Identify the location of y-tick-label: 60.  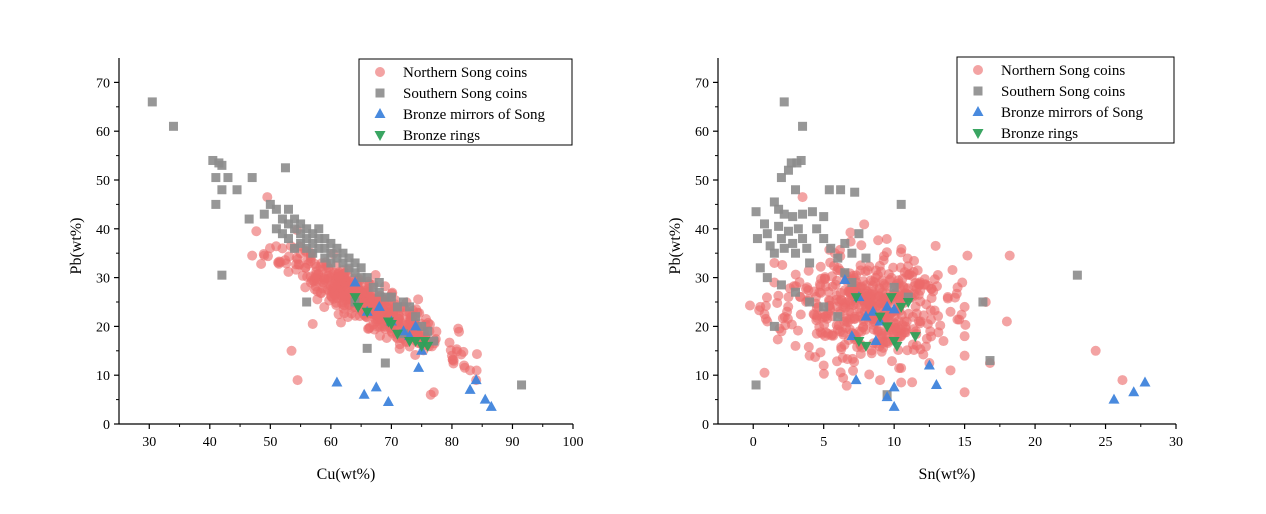
(702, 132).